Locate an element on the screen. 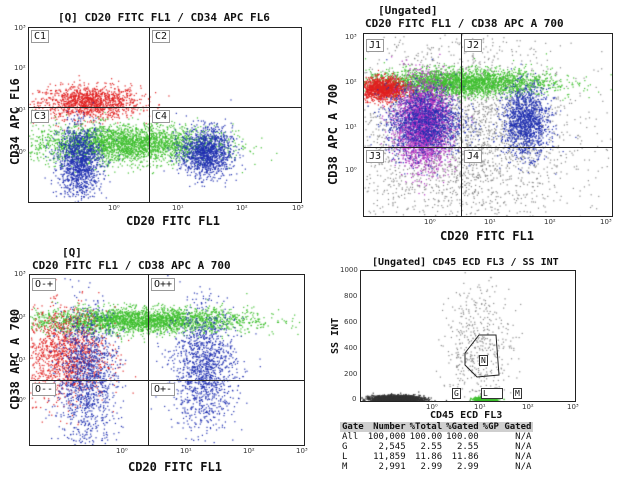  panel-2-y-tick: 10¹ is located at coordinates (351, 127).